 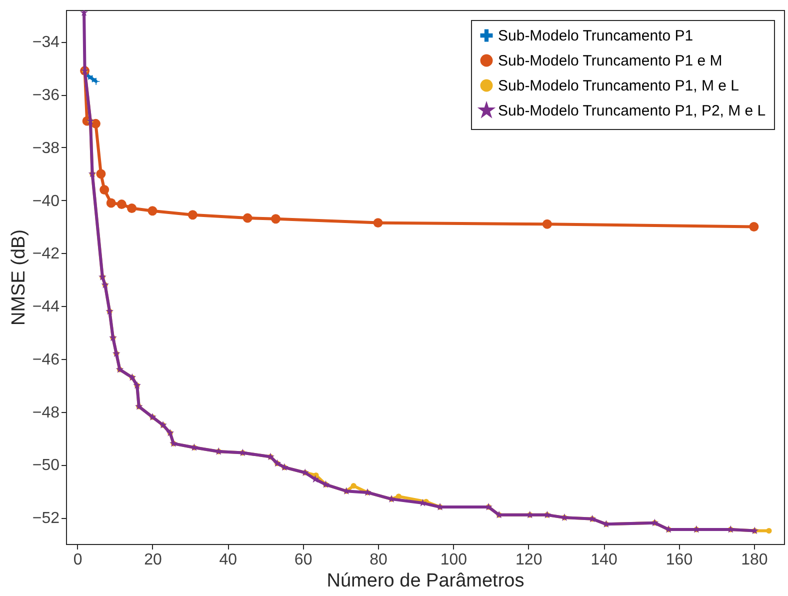 What do you see at coordinates (46, 307) in the screenshot?
I see `y-tick-label: −44` at bounding box center [46, 307].